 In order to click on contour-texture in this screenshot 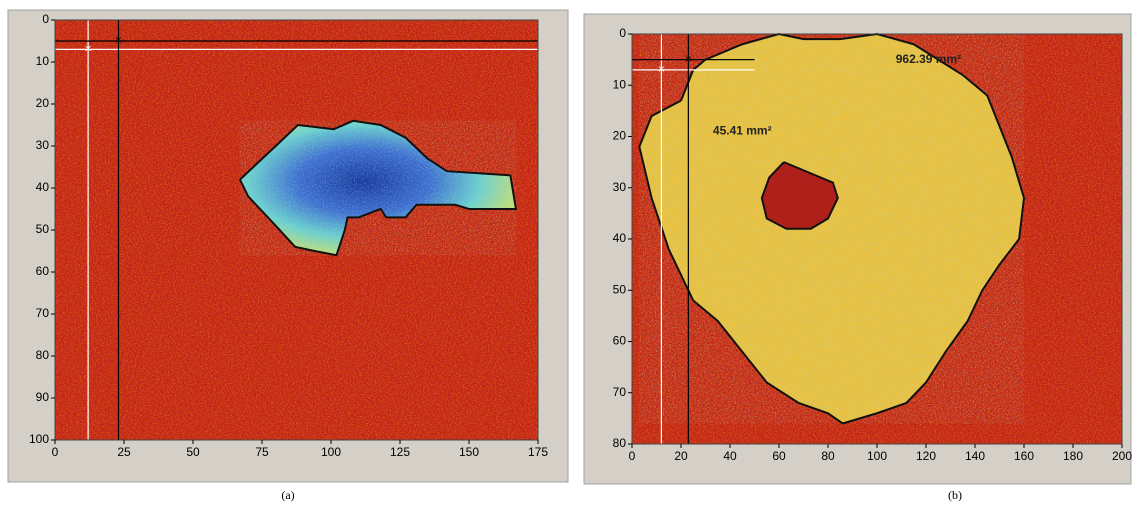, I will do `click(377, 188)`.